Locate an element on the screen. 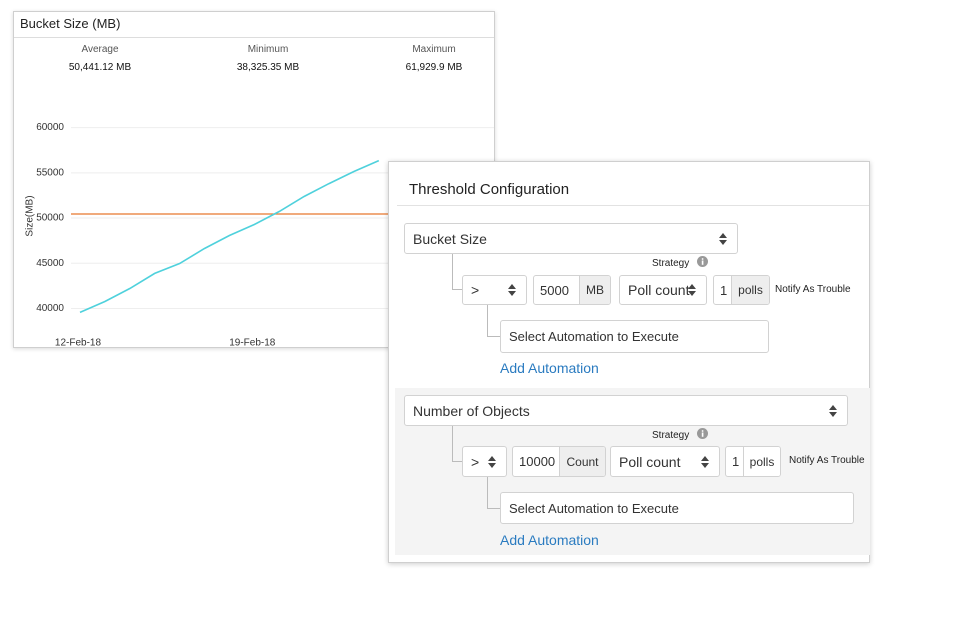 The height and width of the screenshot is (640, 960). x-tick-label: 12-Feb-18 is located at coordinates (78, 342).